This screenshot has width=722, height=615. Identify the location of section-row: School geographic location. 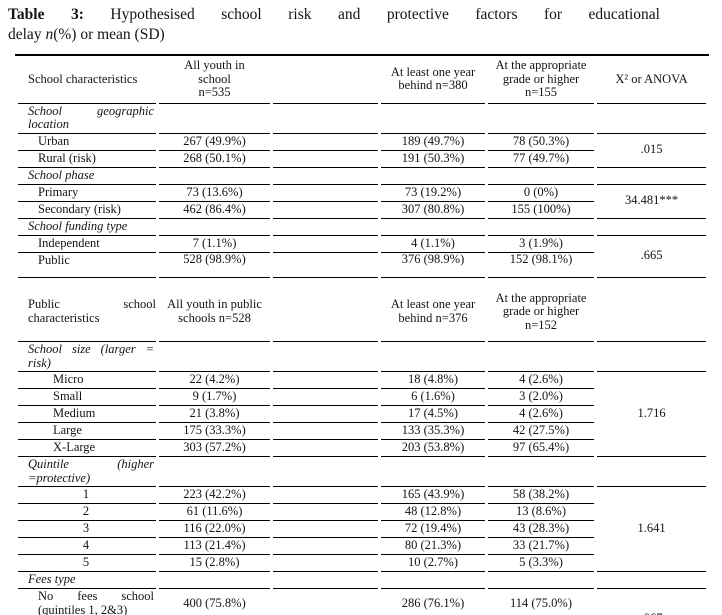
(362, 119).